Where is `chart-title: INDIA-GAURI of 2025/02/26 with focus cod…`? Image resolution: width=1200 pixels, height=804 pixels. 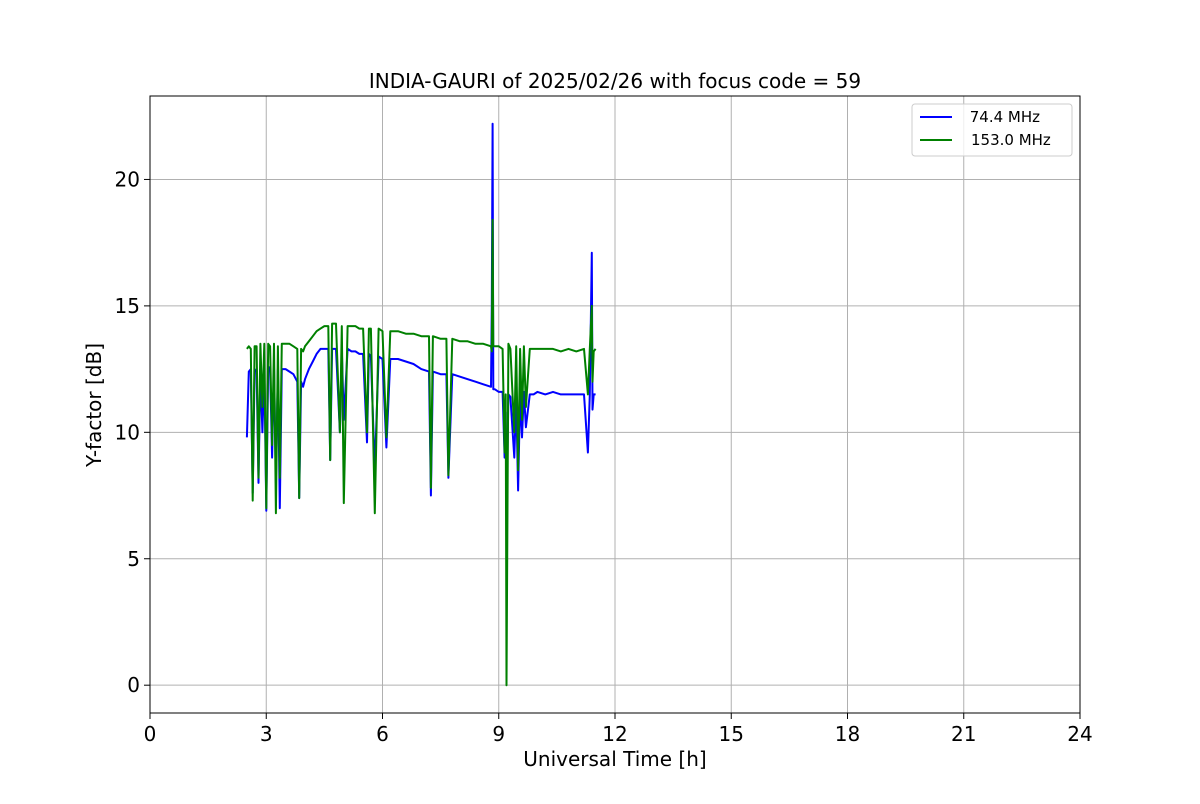 chart-title: INDIA-GAURI of 2025/02/26 with focus cod… is located at coordinates (615, 81).